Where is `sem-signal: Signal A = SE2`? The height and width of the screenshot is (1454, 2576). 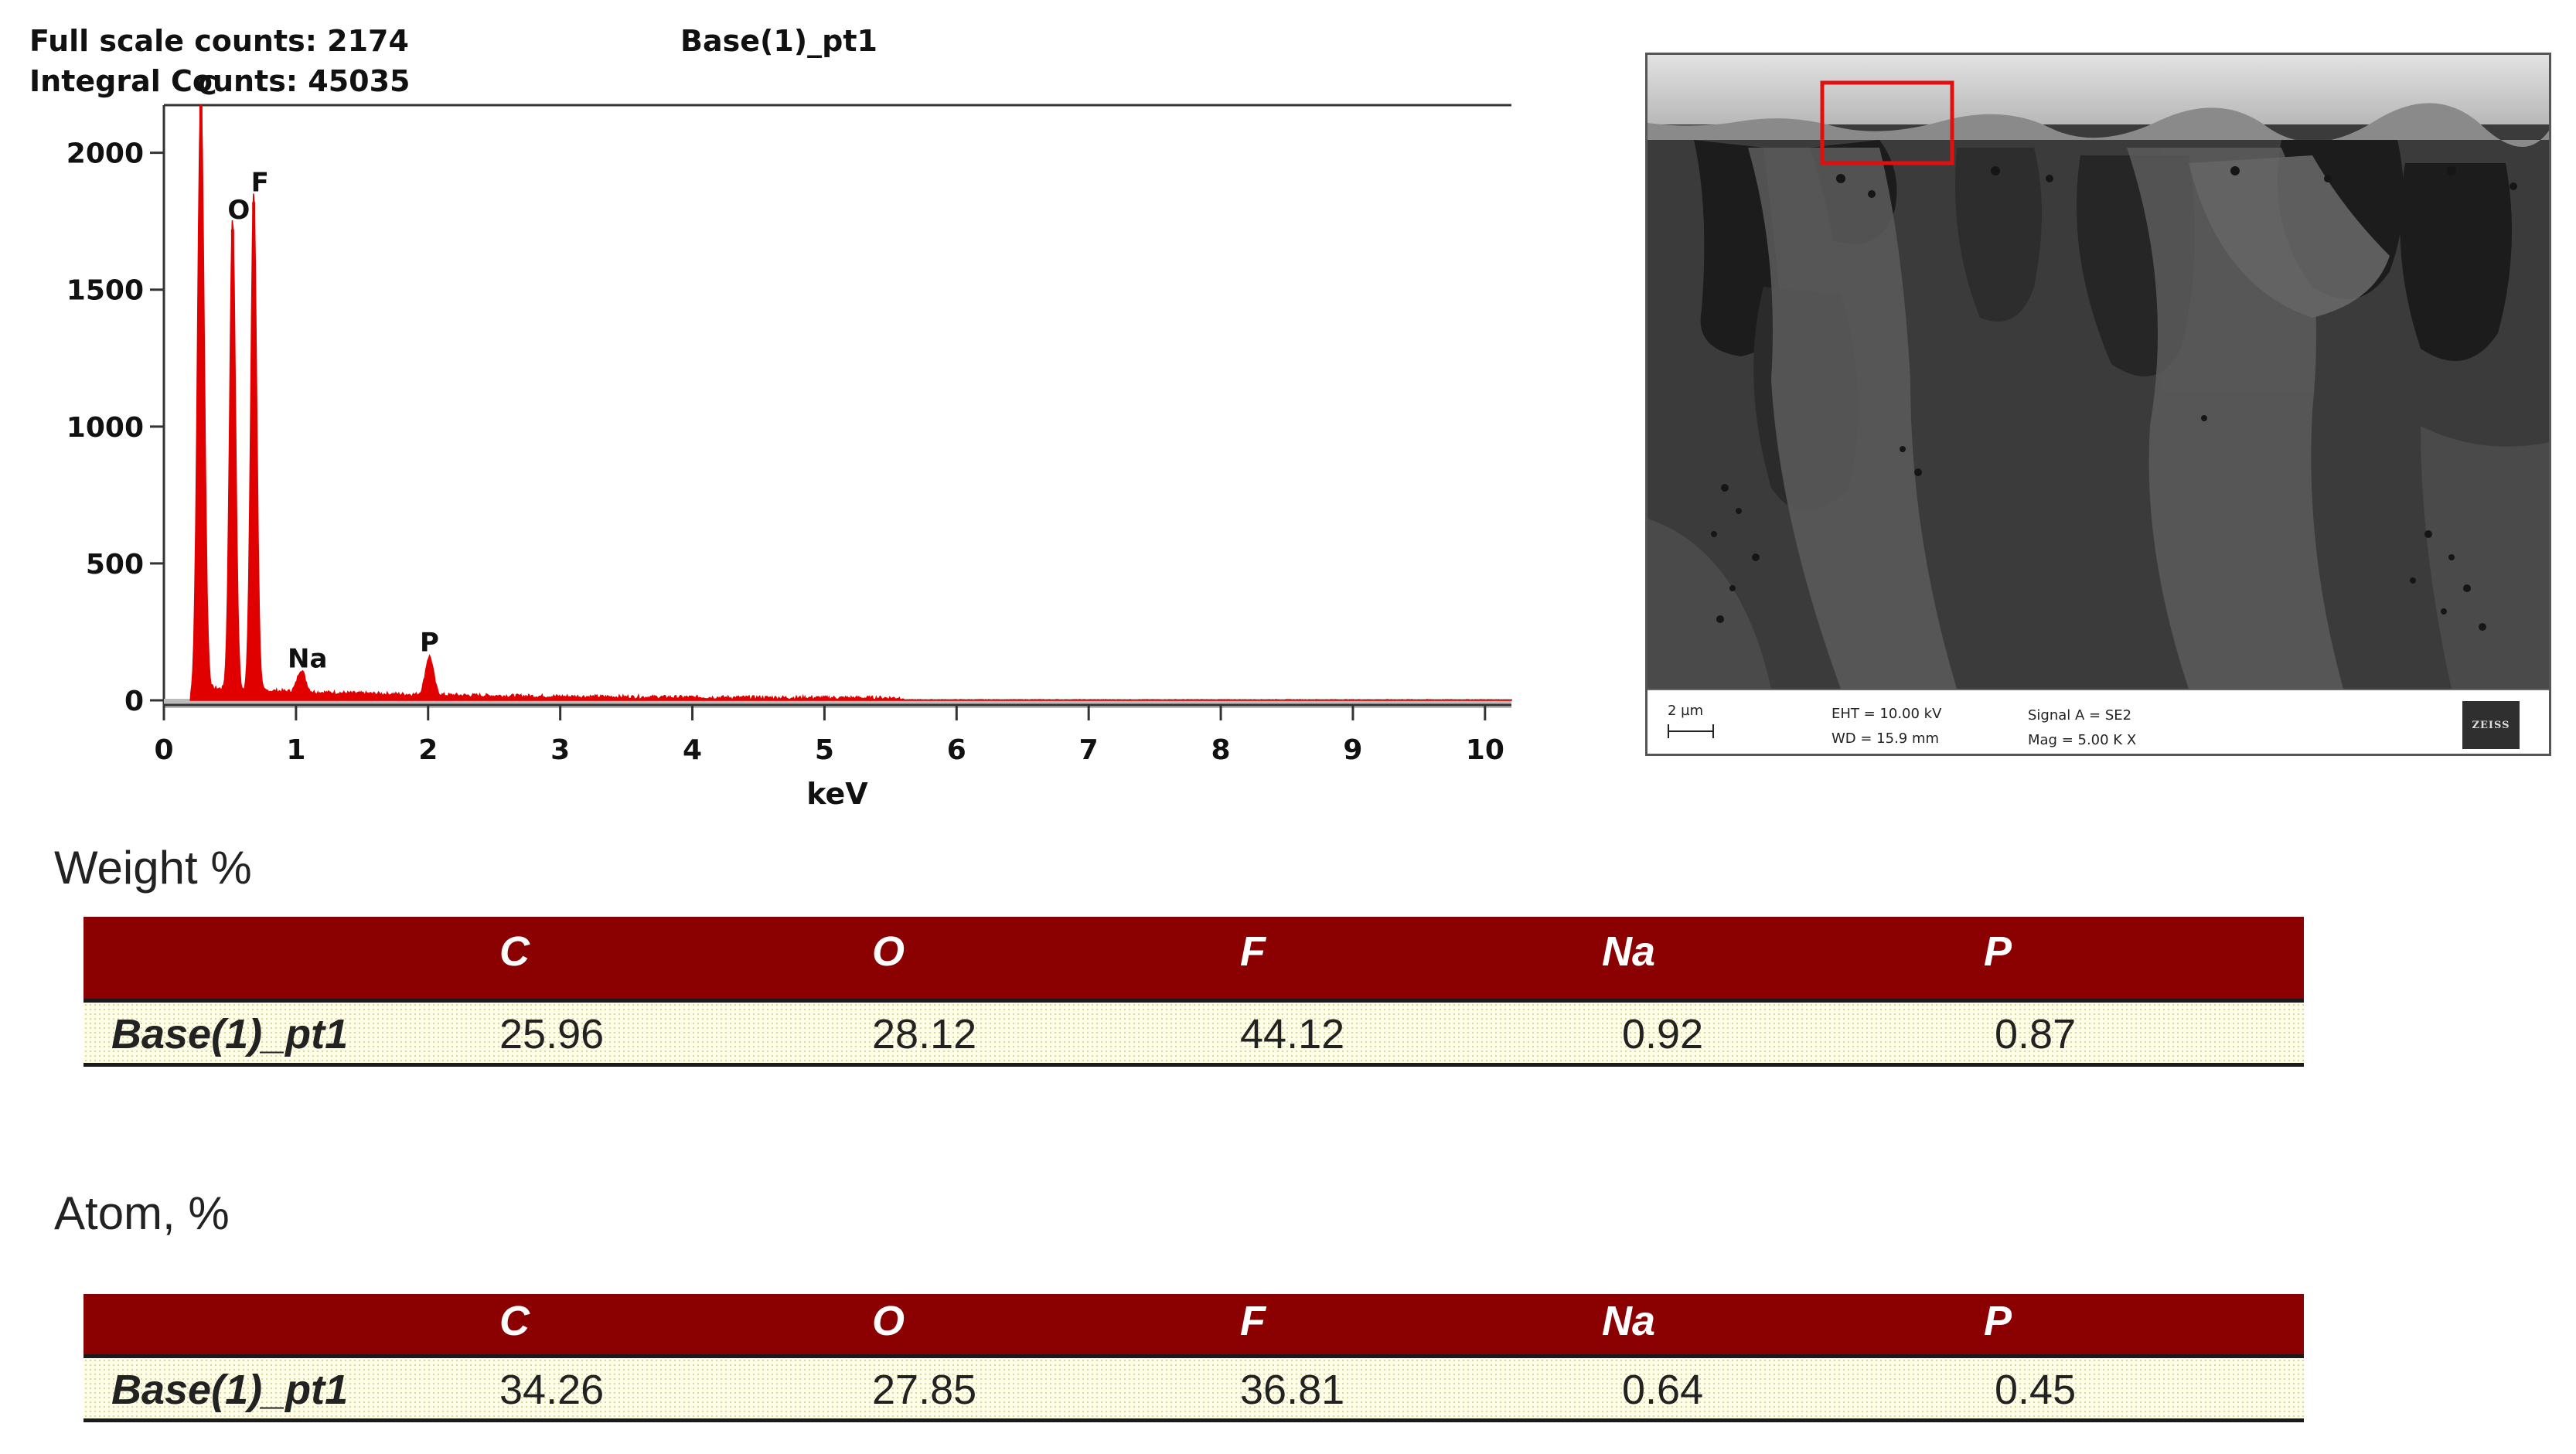
sem-signal: Signal A = SE2 is located at coordinates (2080, 715).